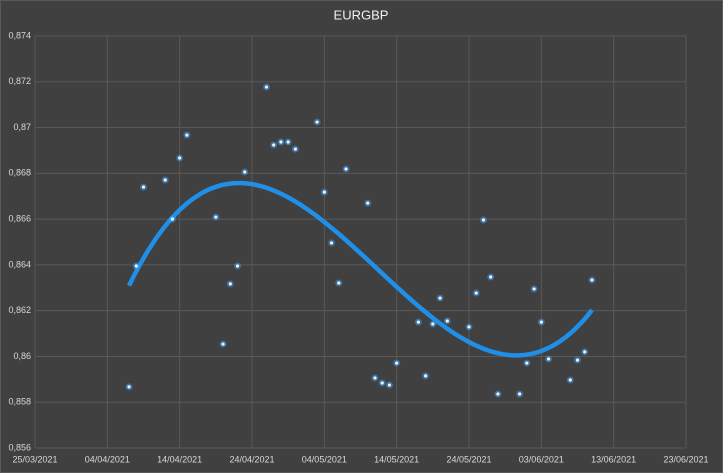 The width and height of the screenshot is (723, 473). I want to click on x-tick-label: 03/06/2021, so click(541, 459).